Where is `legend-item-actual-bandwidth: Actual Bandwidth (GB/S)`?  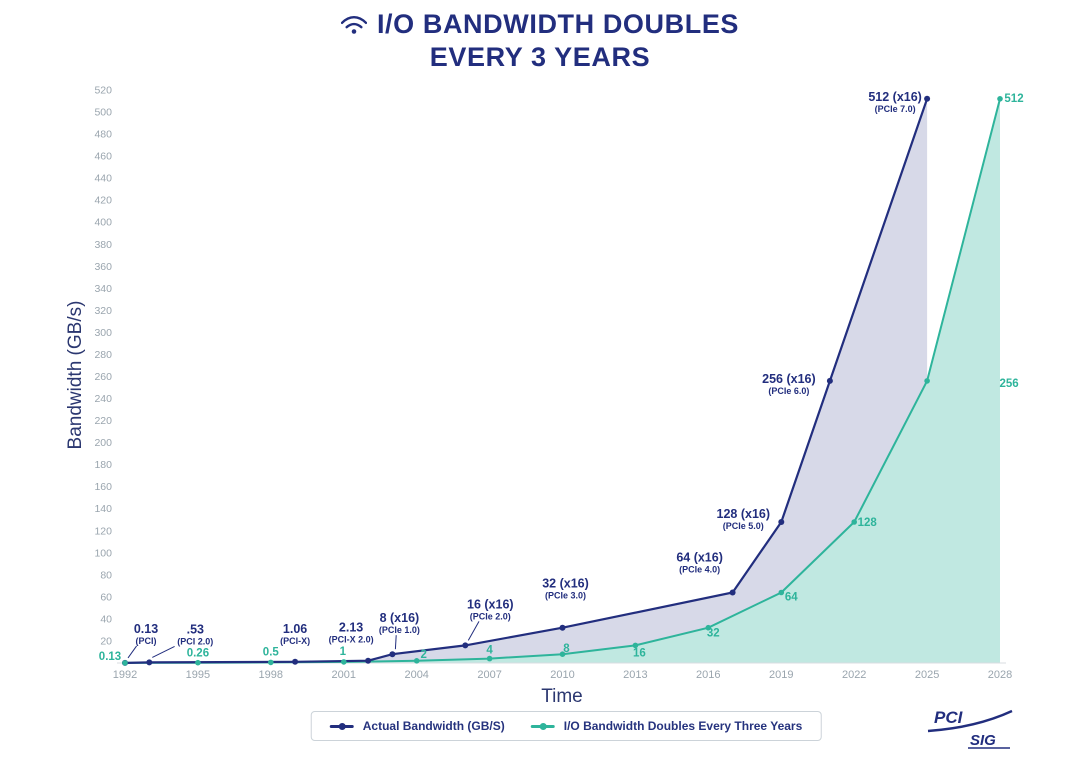
legend-item-actual-bandwidth: Actual Bandwidth (GB/S) is located at coordinates (417, 726).